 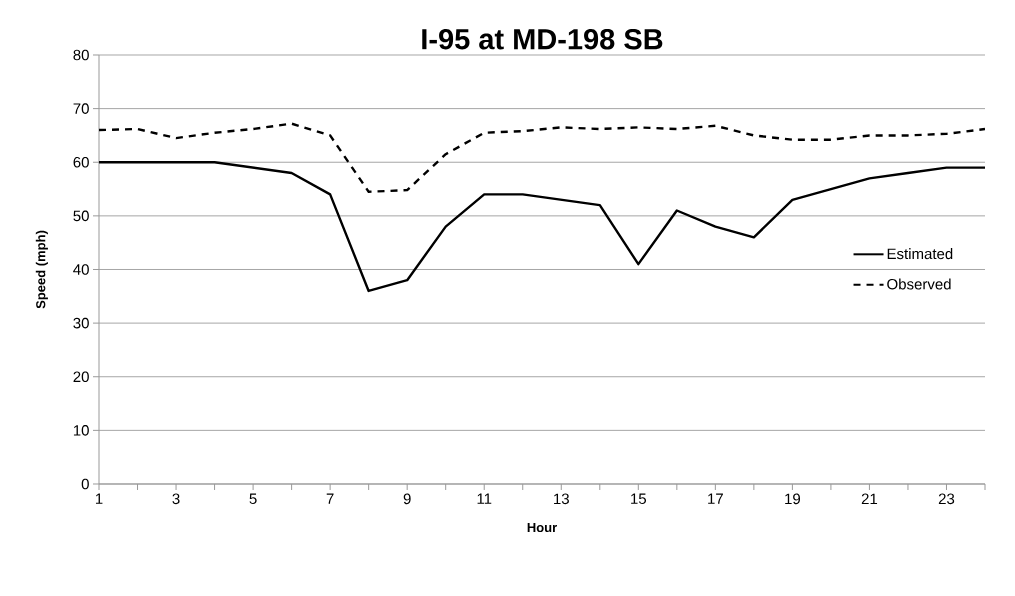 I want to click on y-tick-label: 70, so click(x=81, y=108).